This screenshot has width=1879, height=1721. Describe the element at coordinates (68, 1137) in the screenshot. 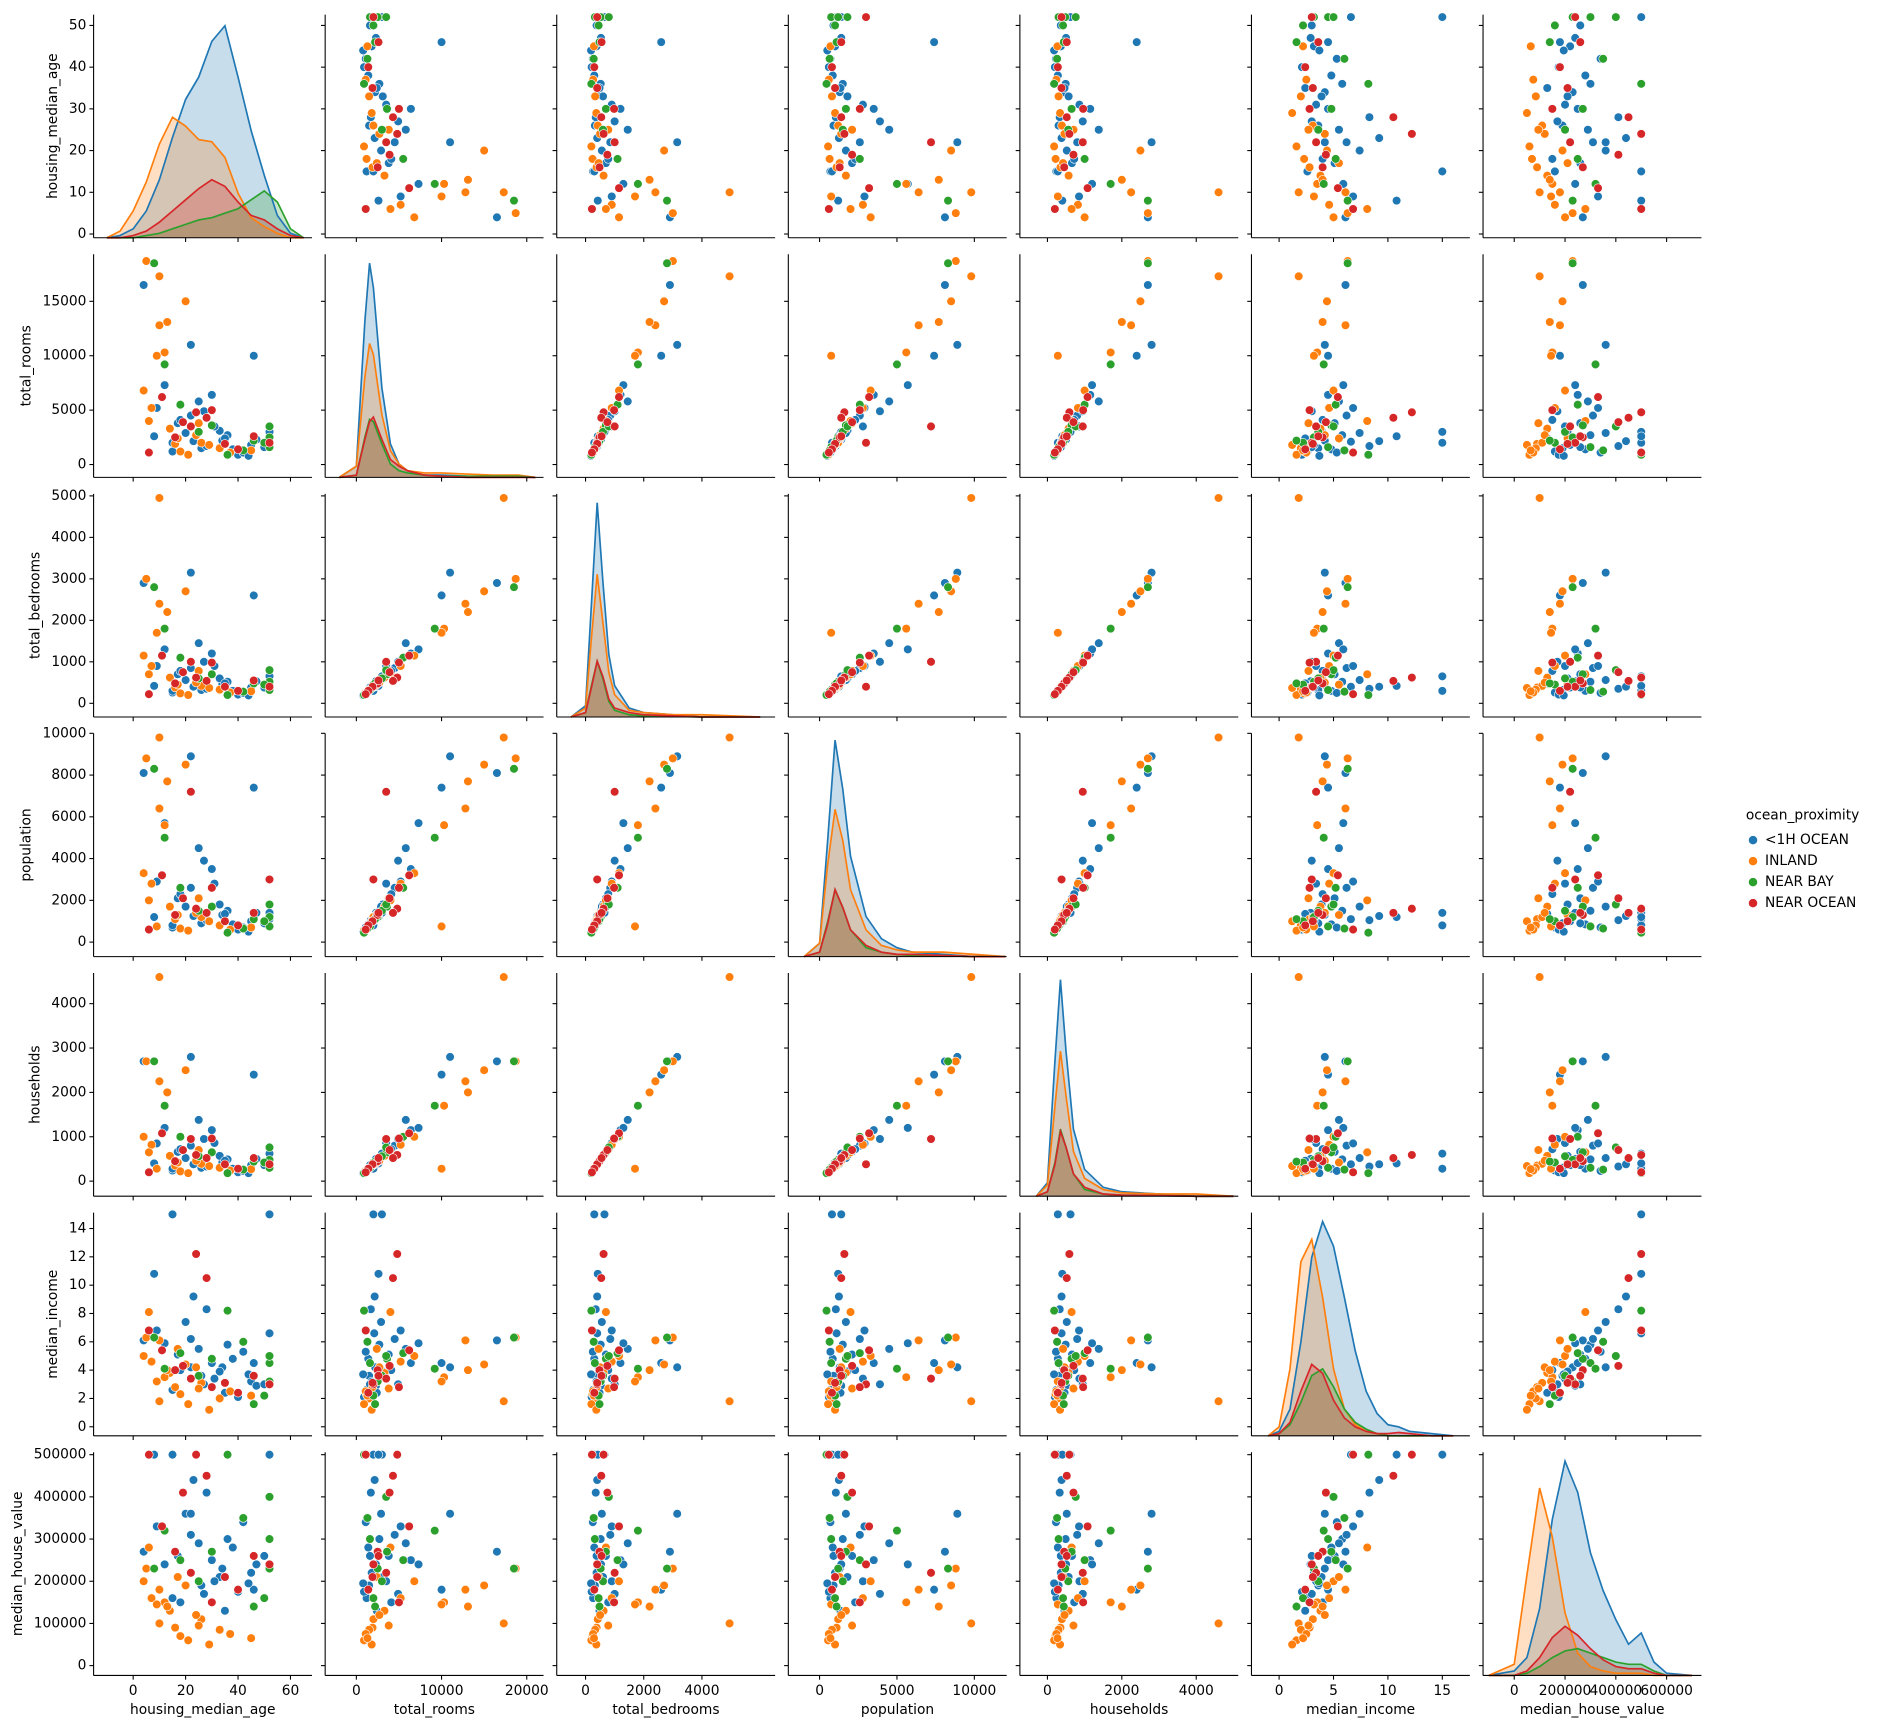

I see `y-tick-label: 1000` at that location.